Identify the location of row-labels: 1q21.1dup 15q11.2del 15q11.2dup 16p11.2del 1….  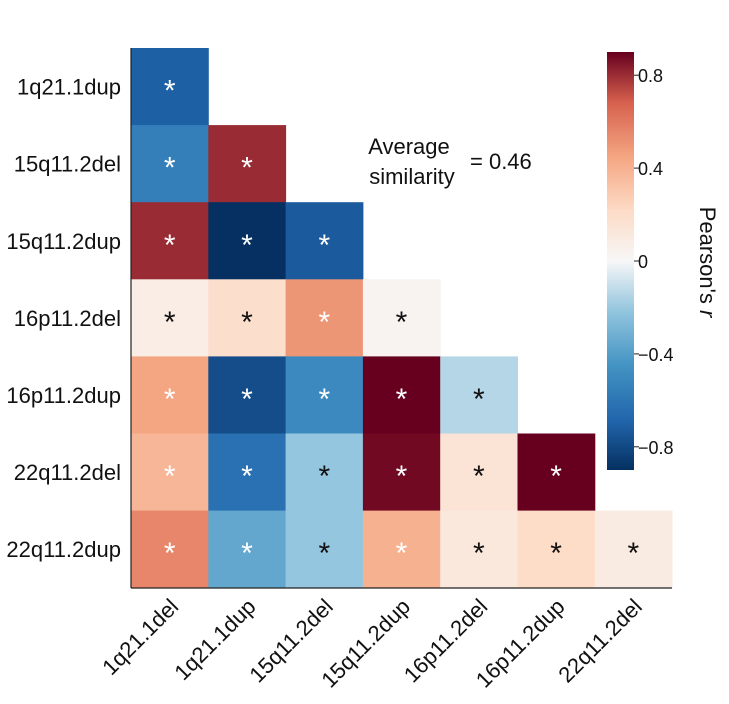
(63, 319).